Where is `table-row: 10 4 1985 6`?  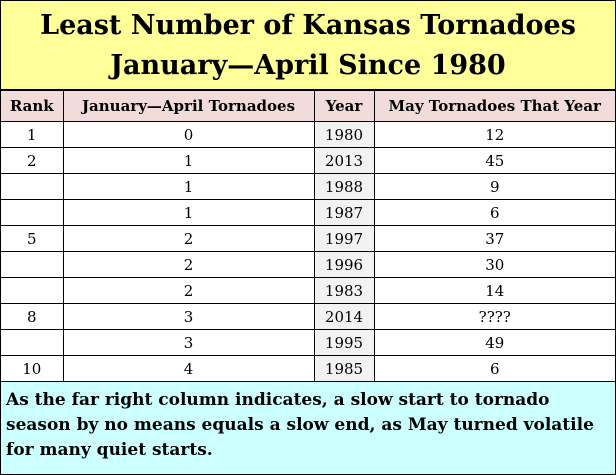 table-row: 10 4 1985 6 is located at coordinates (308, 368).